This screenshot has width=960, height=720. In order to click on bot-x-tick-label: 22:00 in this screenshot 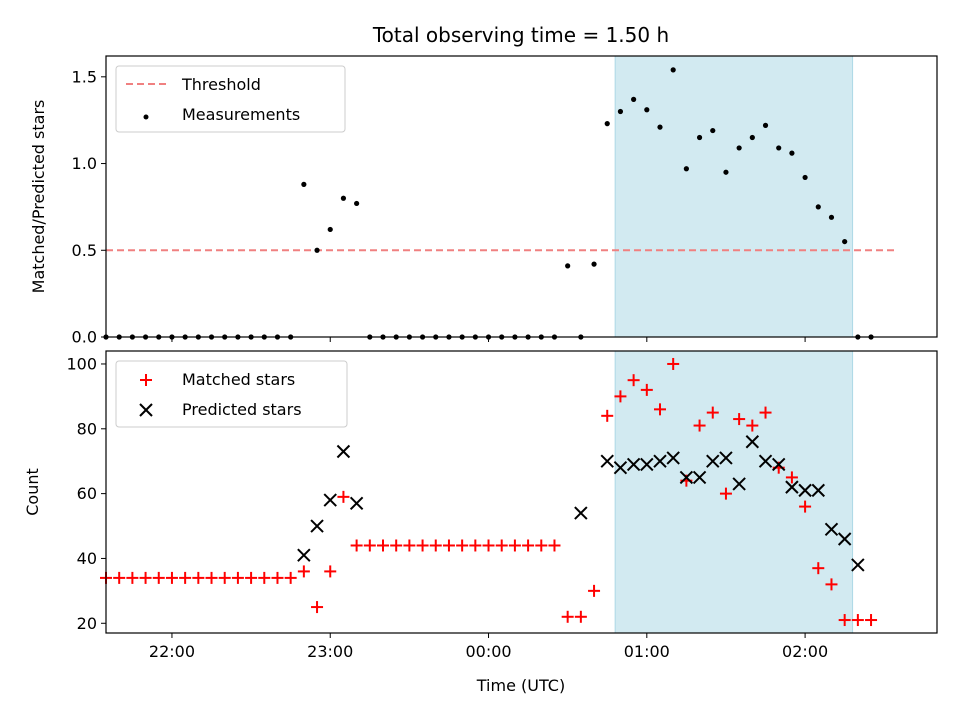, I will do `click(172, 651)`.